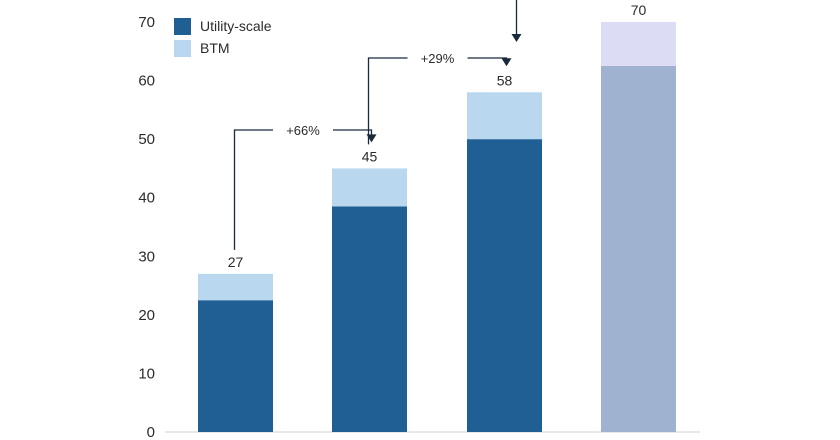 This screenshot has height=440, width=840. I want to click on y-tick-label: 40, so click(146, 198).